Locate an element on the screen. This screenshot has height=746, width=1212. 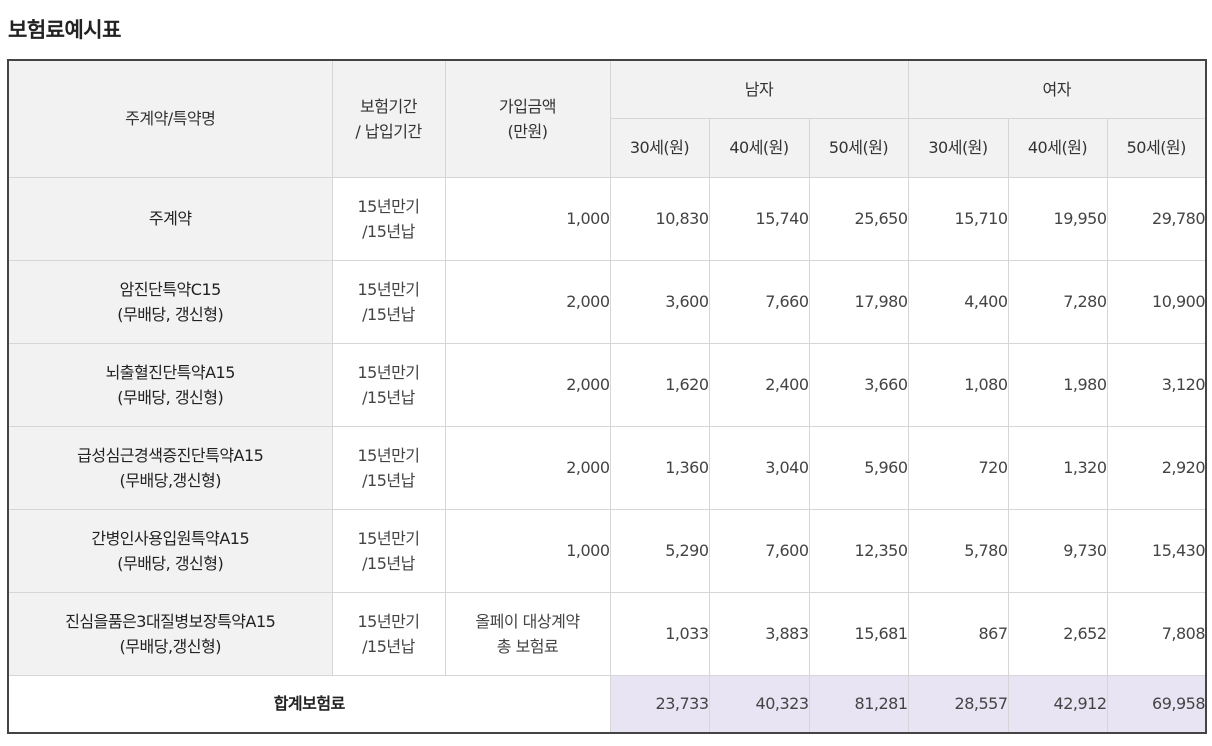
female-30-value: 720 is located at coordinates (958, 467).